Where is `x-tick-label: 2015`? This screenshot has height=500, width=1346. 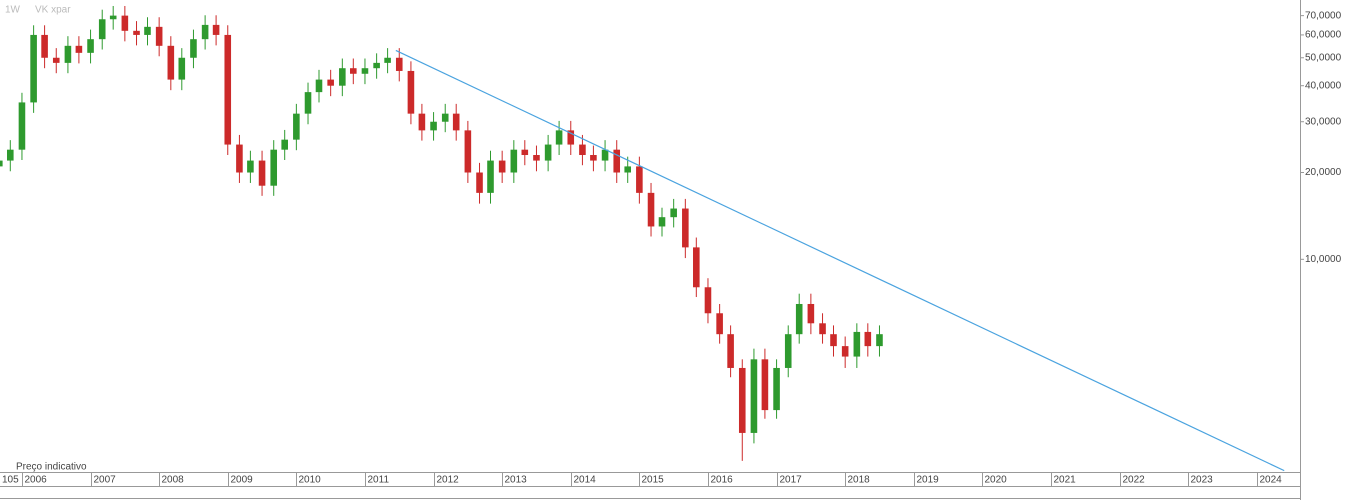 x-tick-label: 2015 is located at coordinates (653, 480).